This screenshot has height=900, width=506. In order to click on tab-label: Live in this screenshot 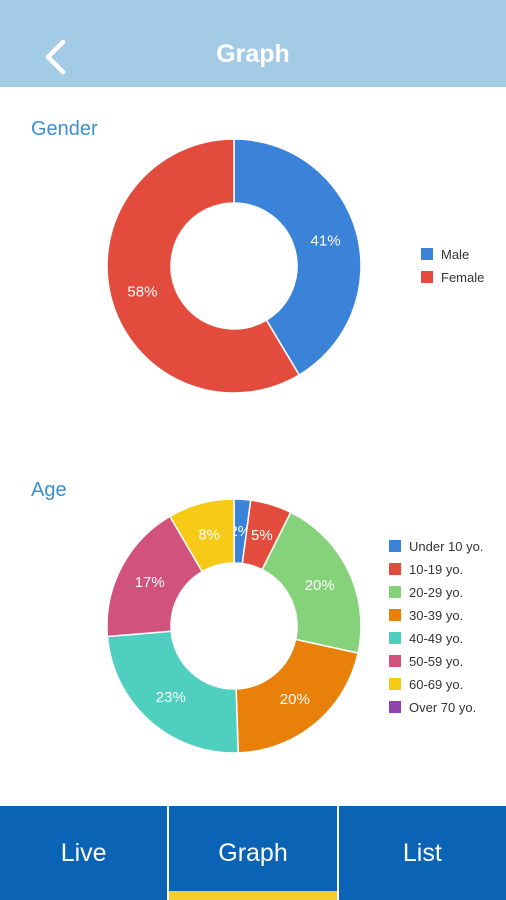, I will do `click(83, 852)`.